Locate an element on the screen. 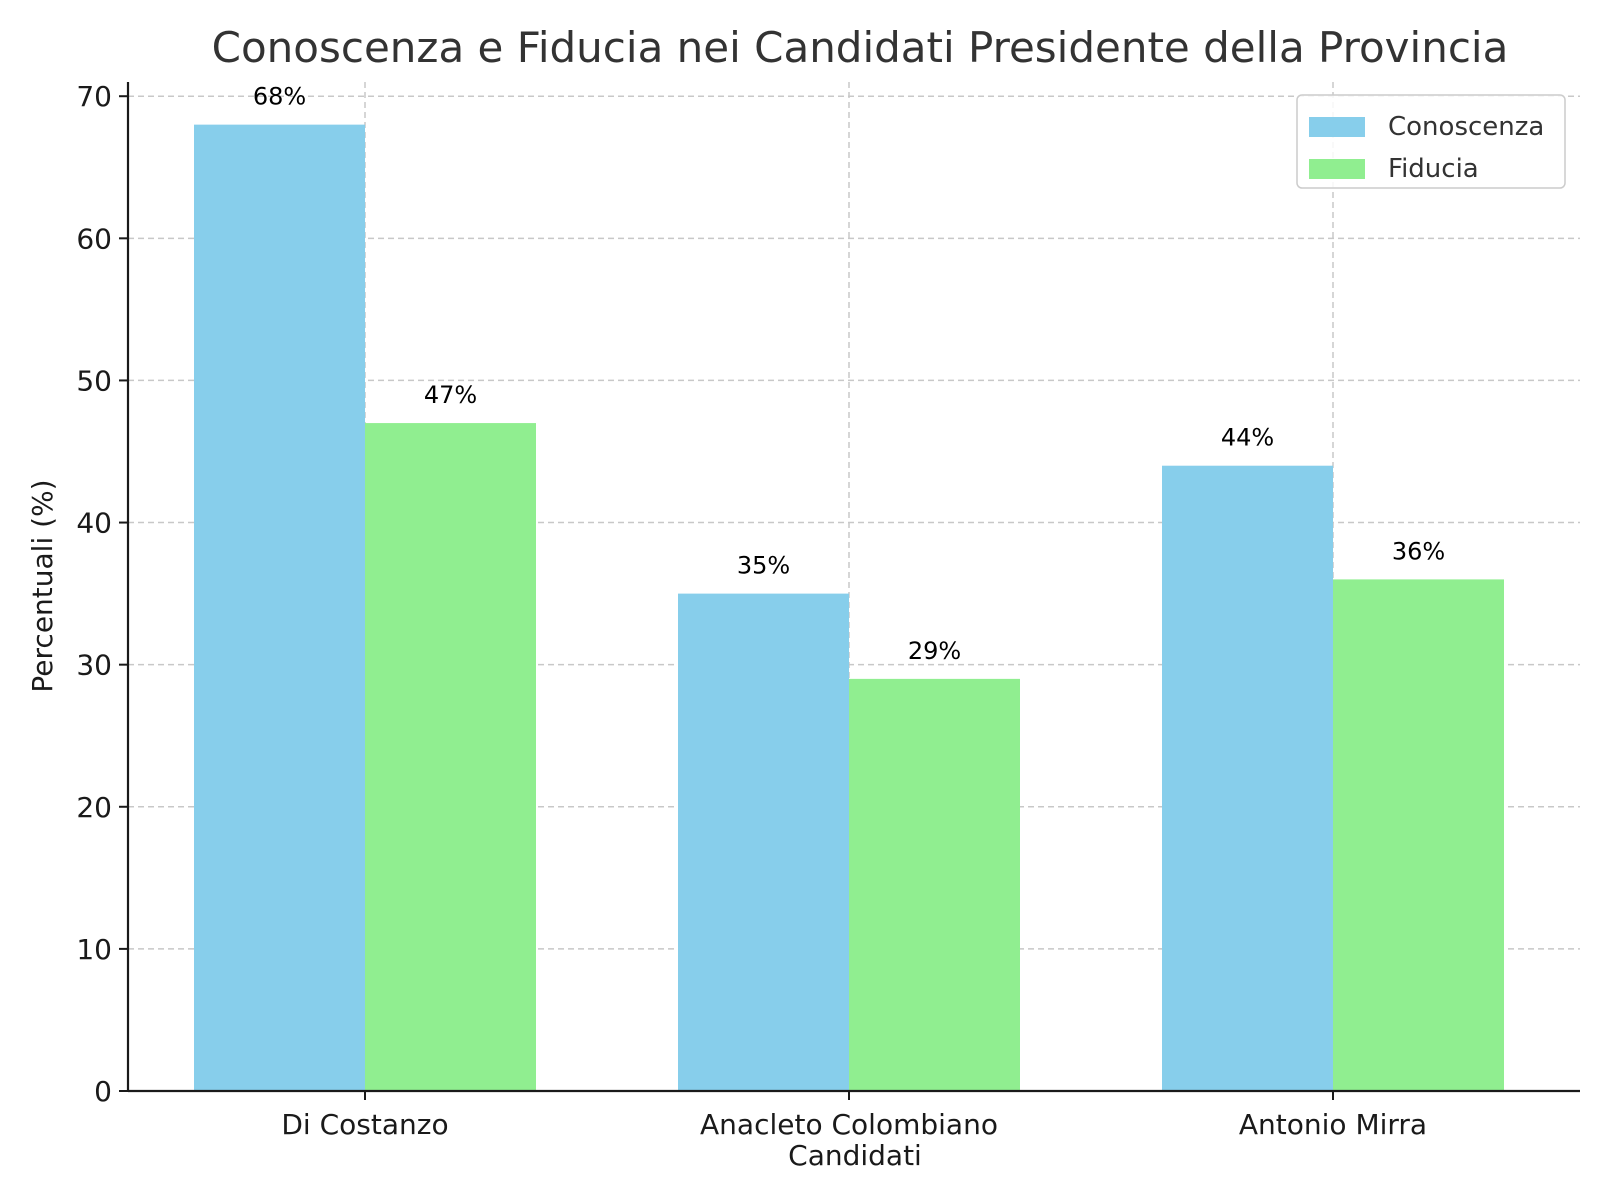 This screenshot has width=1600, height=1200. x-tick-label: Di Costanzo is located at coordinates (364, 1124).